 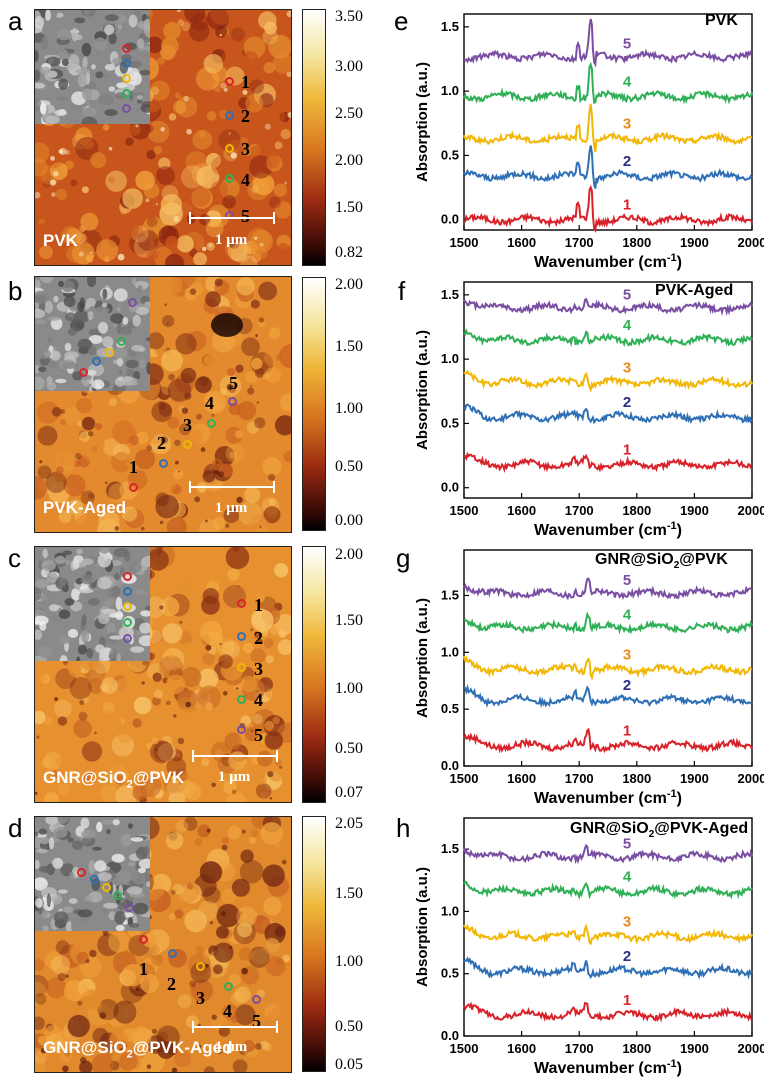 What do you see at coordinates (627, 654) in the screenshot?
I see `series-label: 3` at bounding box center [627, 654].